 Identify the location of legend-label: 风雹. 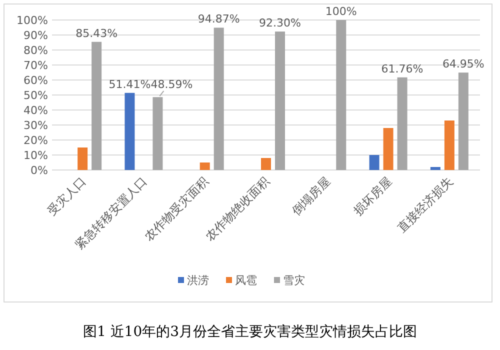
(246, 280).